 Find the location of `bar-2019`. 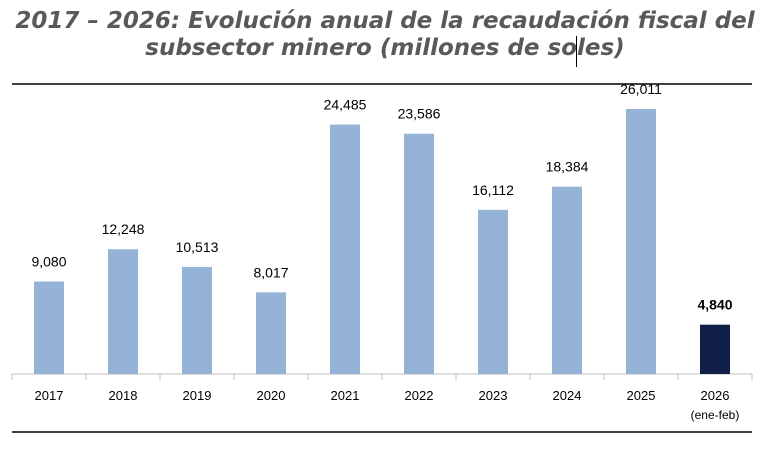

bar-2019 is located at coordinates (197, 320).